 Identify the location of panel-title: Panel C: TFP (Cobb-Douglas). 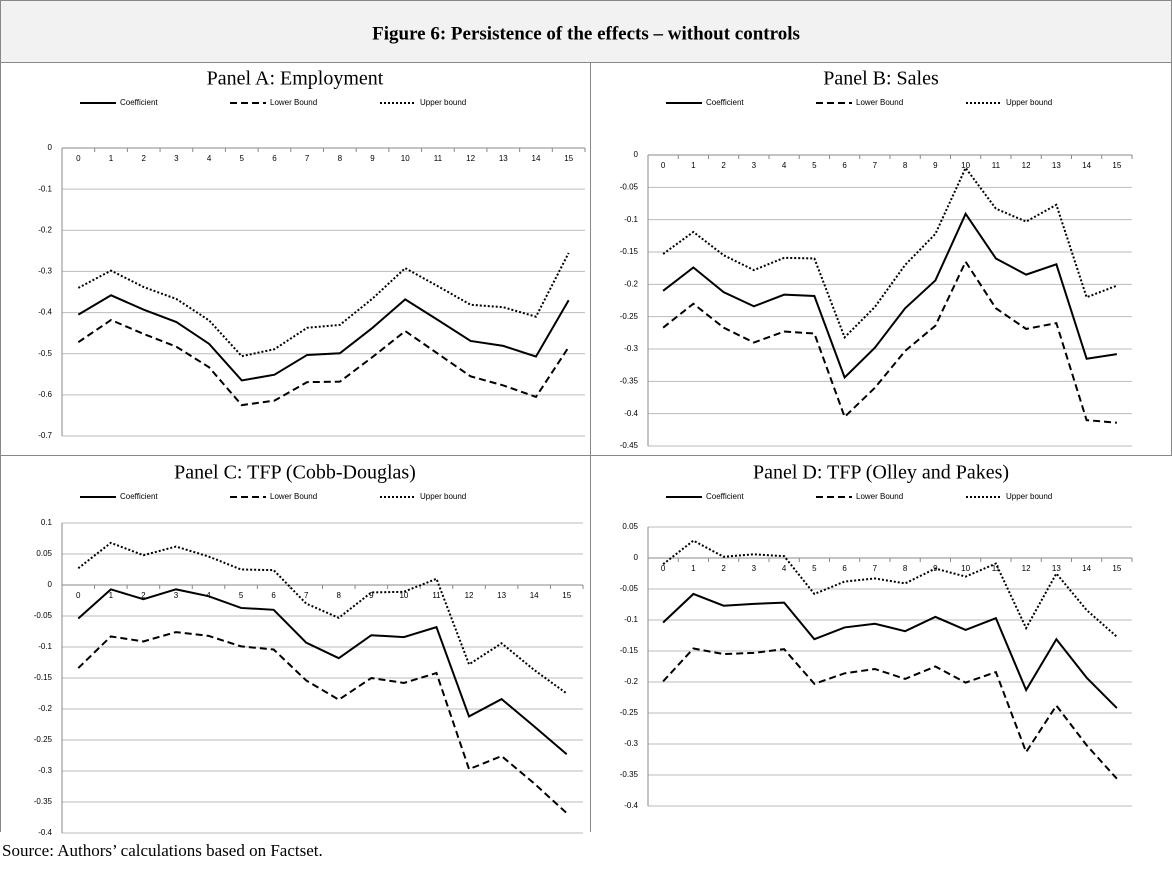
(295, 473).